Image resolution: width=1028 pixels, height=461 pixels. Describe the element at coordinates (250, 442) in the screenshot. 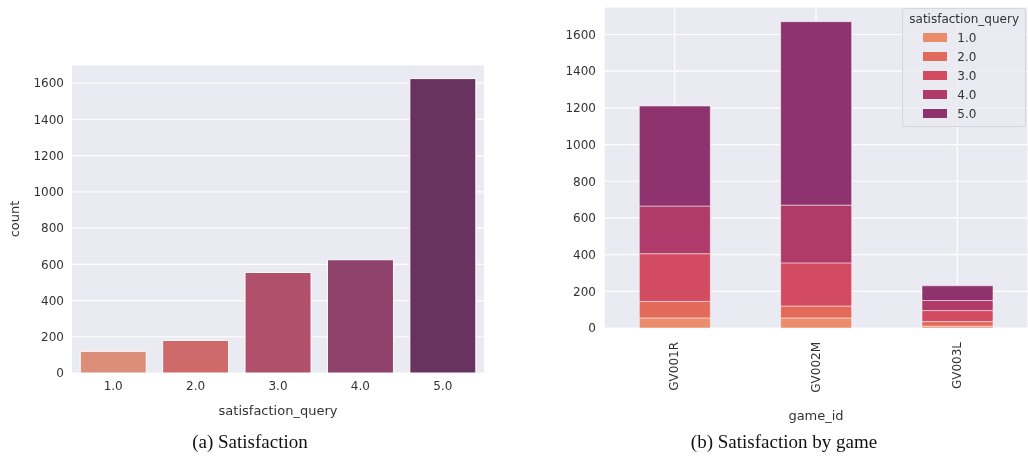

I see `text: (a) Satisfaction` at that location.